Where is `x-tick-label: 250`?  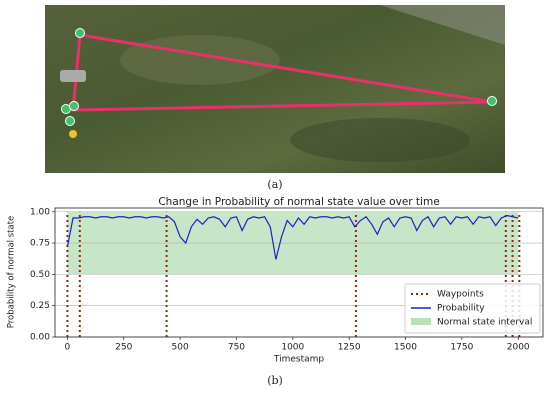 x-tick-label: 250 is located at coordinates (123, 348).